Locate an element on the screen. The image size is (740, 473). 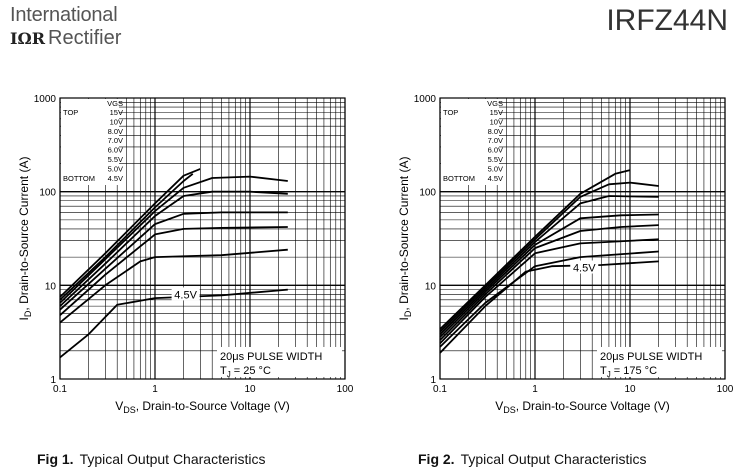
figure-caption-1: Fig 1. Typical Output Characteristics is located at coordinates (151, 459).